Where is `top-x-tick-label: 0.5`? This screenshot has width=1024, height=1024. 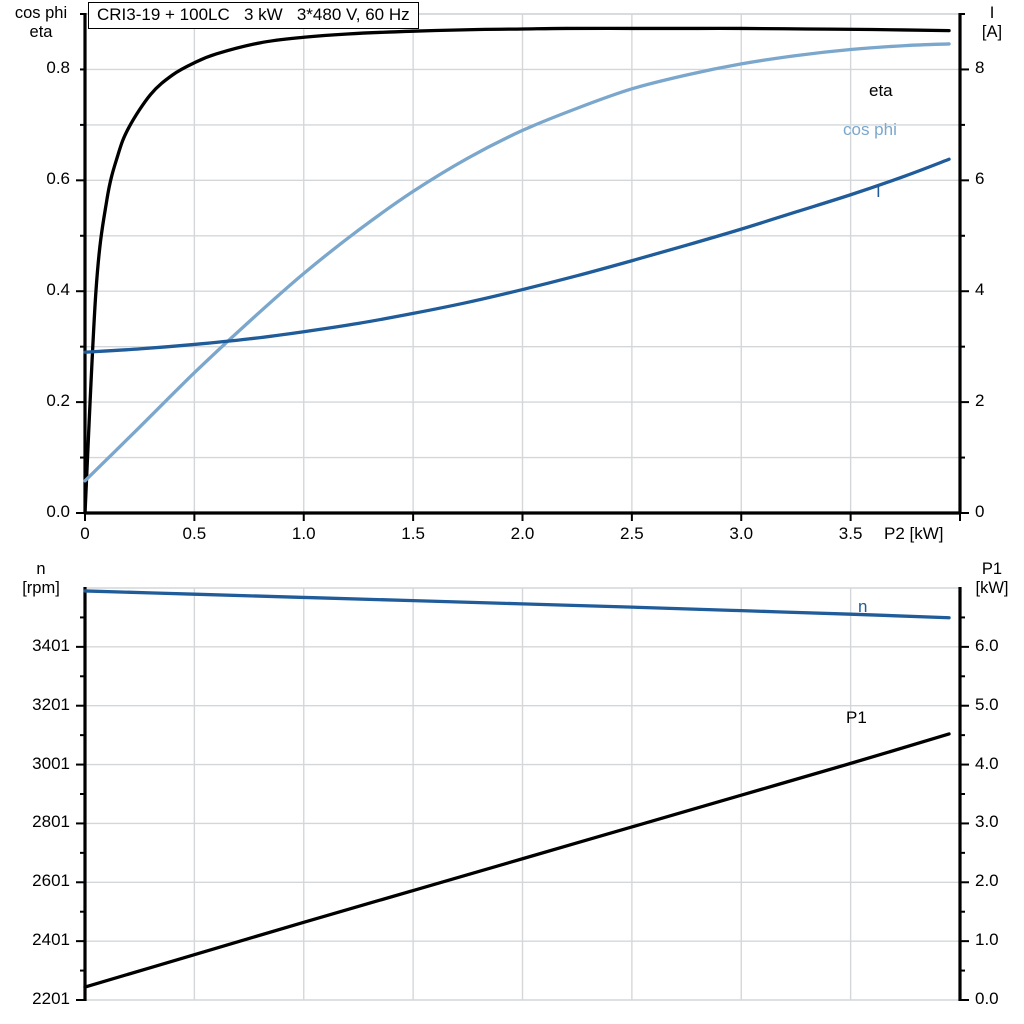 top-x-tick-label: 0.5 is located at coordinates (194, 533).